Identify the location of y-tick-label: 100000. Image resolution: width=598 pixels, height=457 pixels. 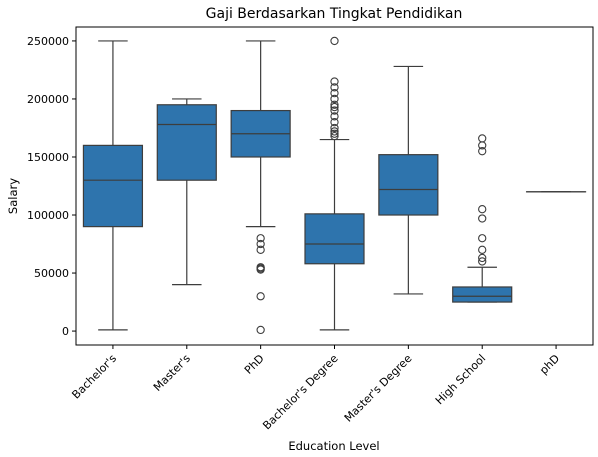
(48, 215).